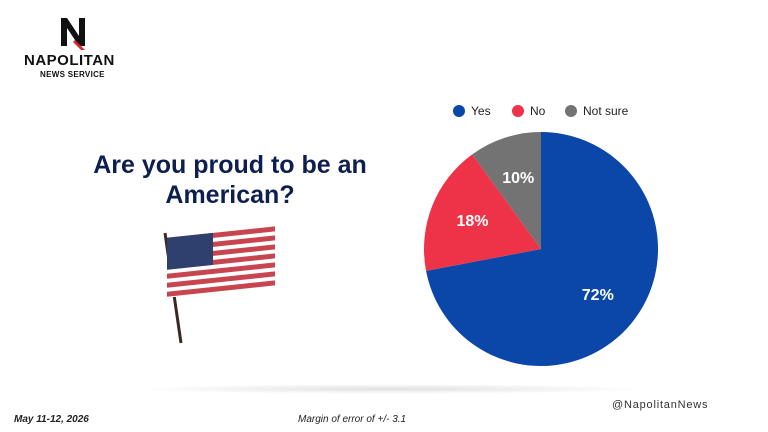 Image resolution: width=768 pixels, height=432 pixels. Describe the element at coordinates (219, 285) in the screenshot. I see `flag-icon` at that location.